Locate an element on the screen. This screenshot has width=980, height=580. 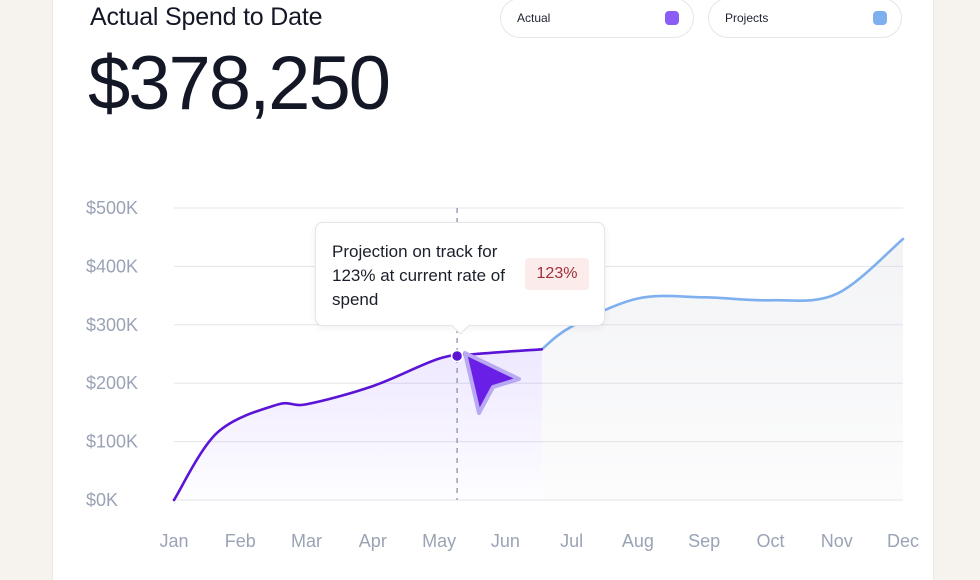
x-tick-label: Aug is located at coordinates (638, 541).